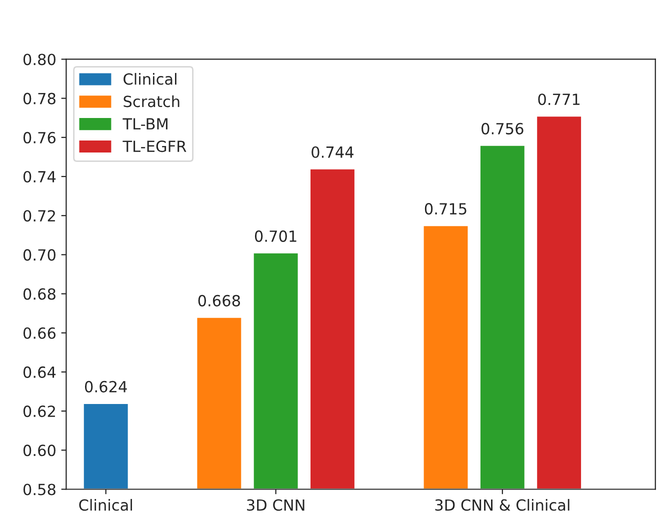 The width and height of the screenshot is (662, 515). Describe the element at coordinates (152, 101) in the screenshot. I see `legend-label: Scratch` at that location.